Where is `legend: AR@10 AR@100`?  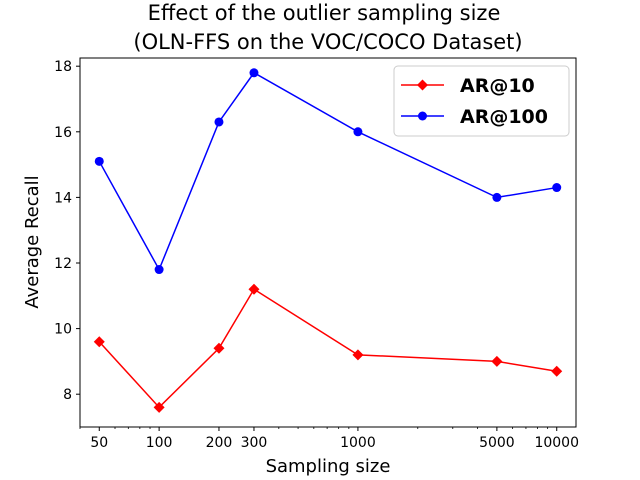
legend: AR@10 AR@100 is located at coordinates (481, 101).